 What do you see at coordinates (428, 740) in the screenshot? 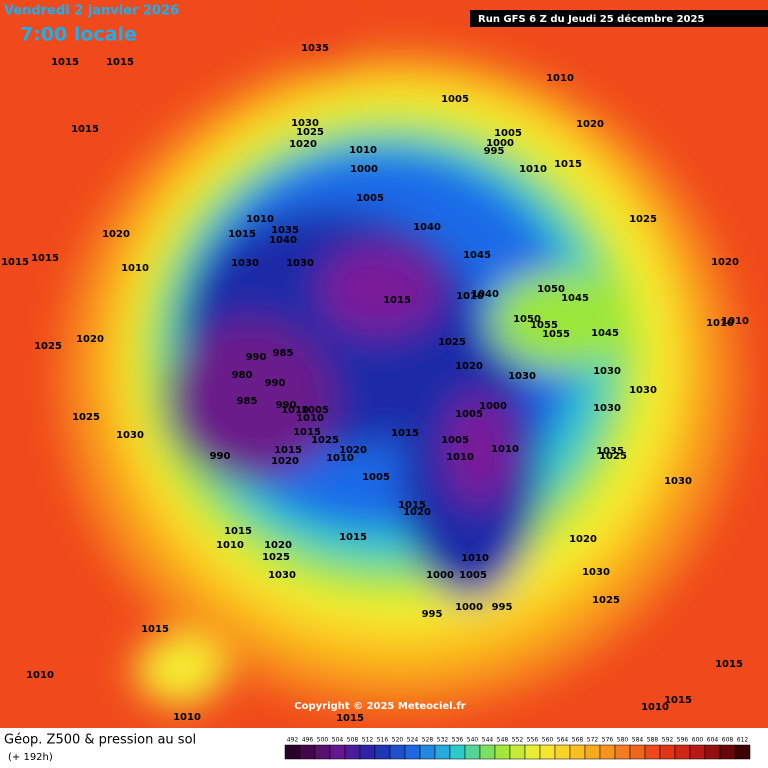
I see `legend-tick-label: 528` at bounding box center [428, 740].